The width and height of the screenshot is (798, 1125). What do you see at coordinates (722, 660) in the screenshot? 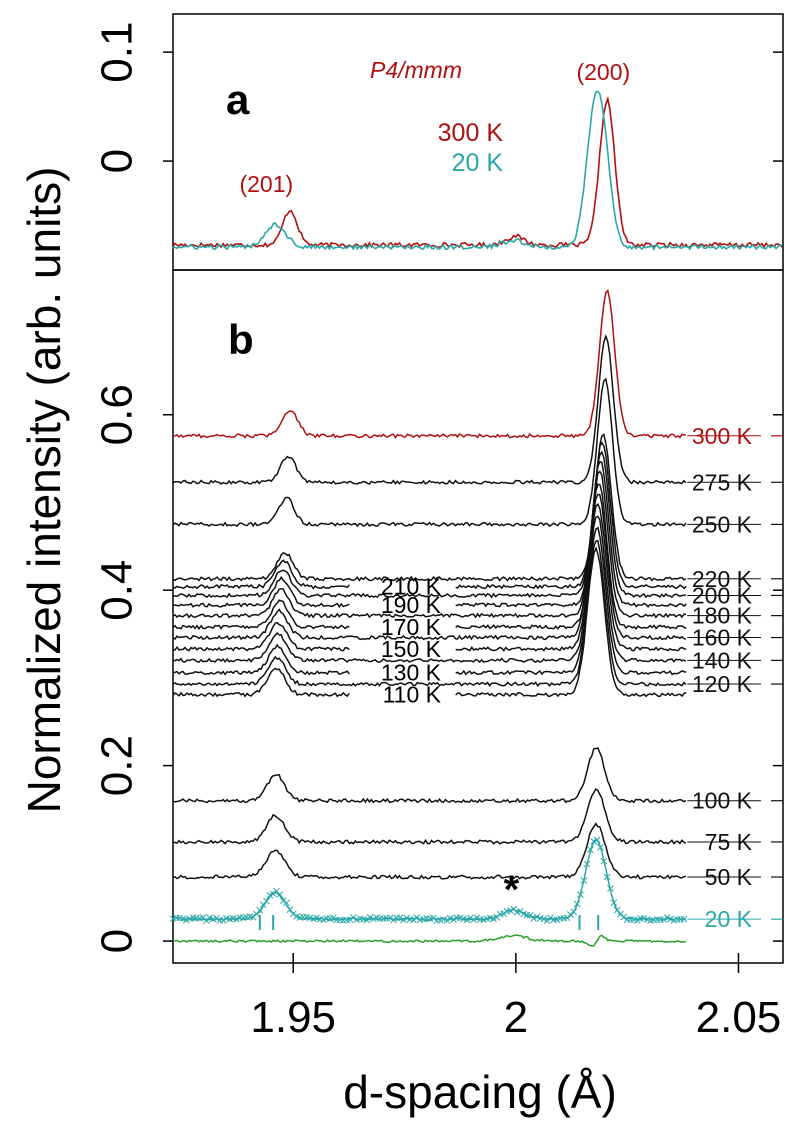
I see `temp-label: 140 K` at bounding box center [722, 660].